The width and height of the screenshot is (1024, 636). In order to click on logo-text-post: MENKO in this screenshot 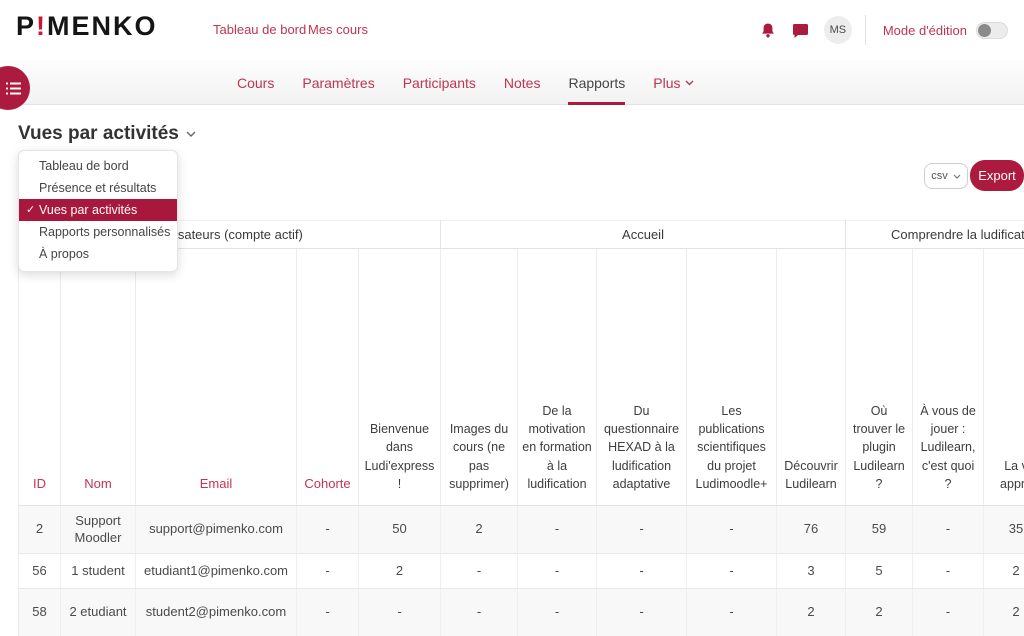, I will do `click(102, 26)`.